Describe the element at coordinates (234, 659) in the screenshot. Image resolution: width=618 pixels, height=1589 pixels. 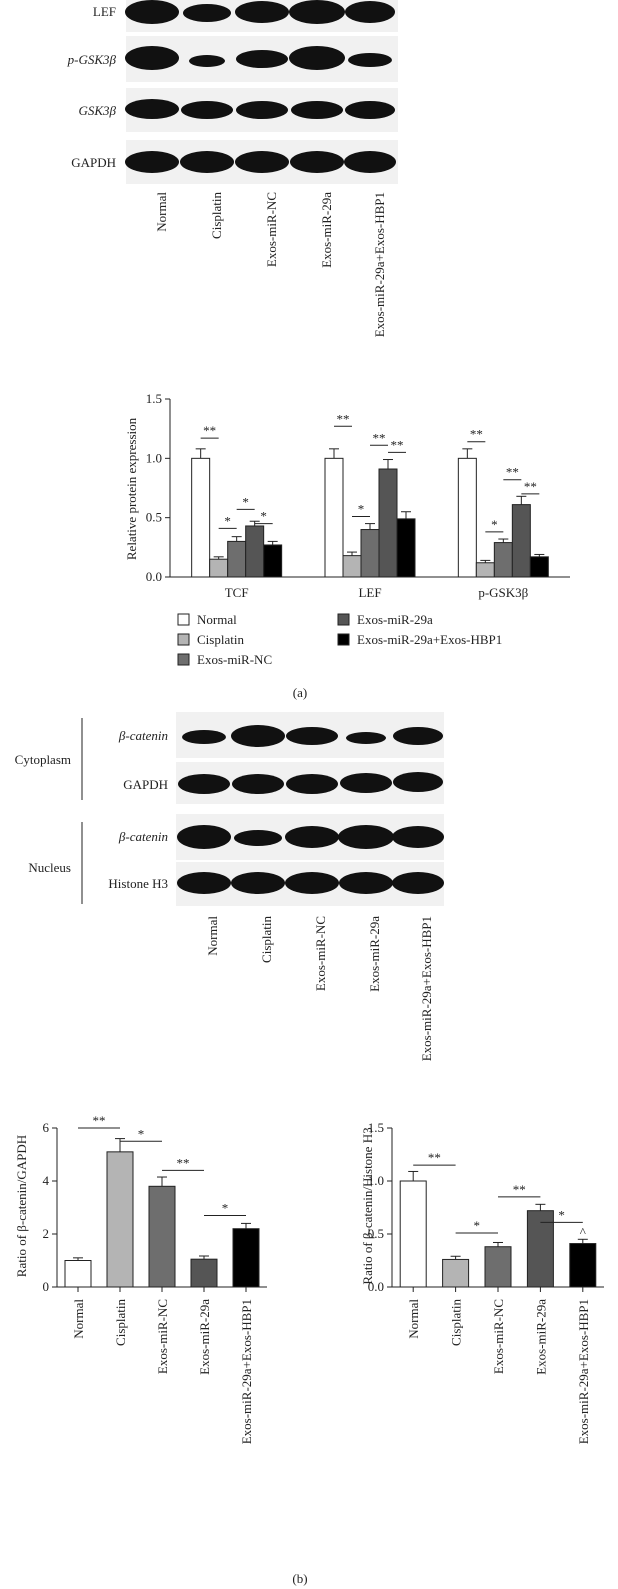
I see `legend-label: Exos-miR-NC` at that location.